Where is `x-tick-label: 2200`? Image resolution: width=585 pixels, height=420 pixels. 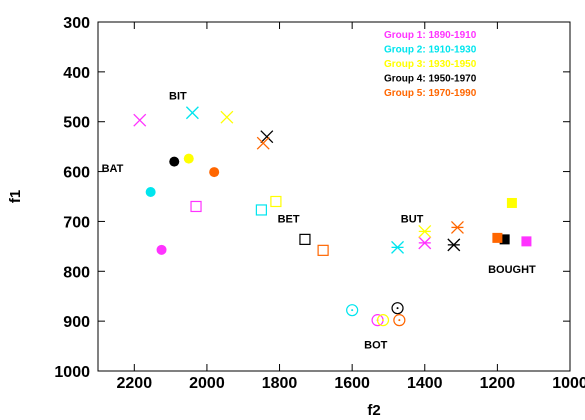 x-tick-label: 2200 is located at coordinates (135, 383).